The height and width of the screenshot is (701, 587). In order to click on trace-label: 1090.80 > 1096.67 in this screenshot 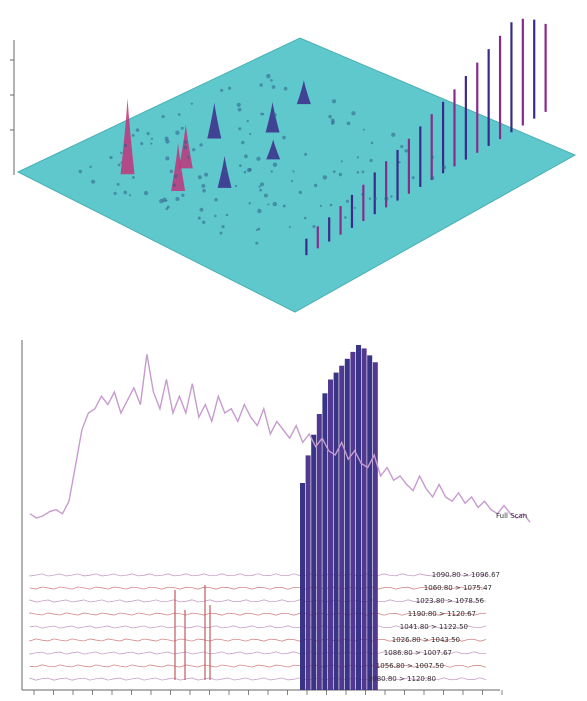, I will do `click(466, 575)`.